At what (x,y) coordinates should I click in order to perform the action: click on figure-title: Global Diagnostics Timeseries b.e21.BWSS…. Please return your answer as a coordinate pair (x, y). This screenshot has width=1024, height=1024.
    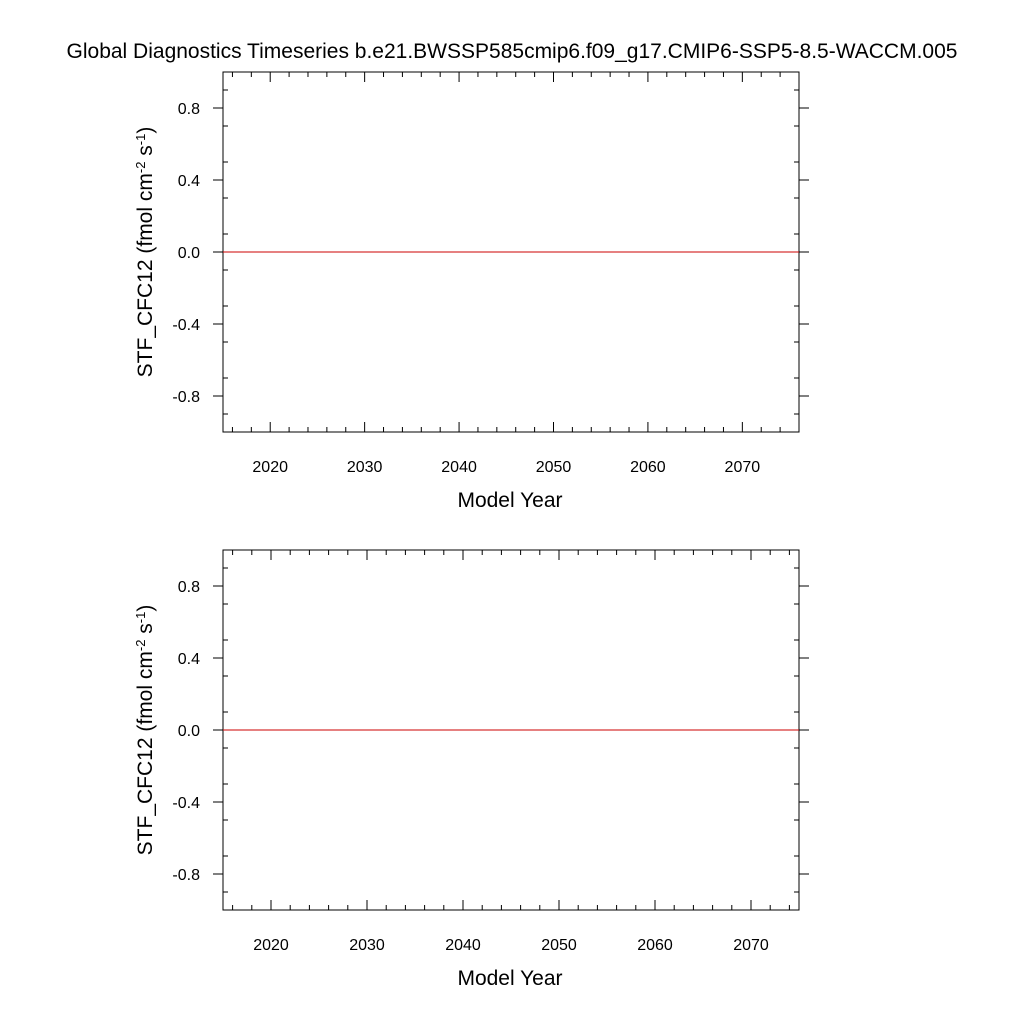
    Looking at the image, I should click on (512, 51).